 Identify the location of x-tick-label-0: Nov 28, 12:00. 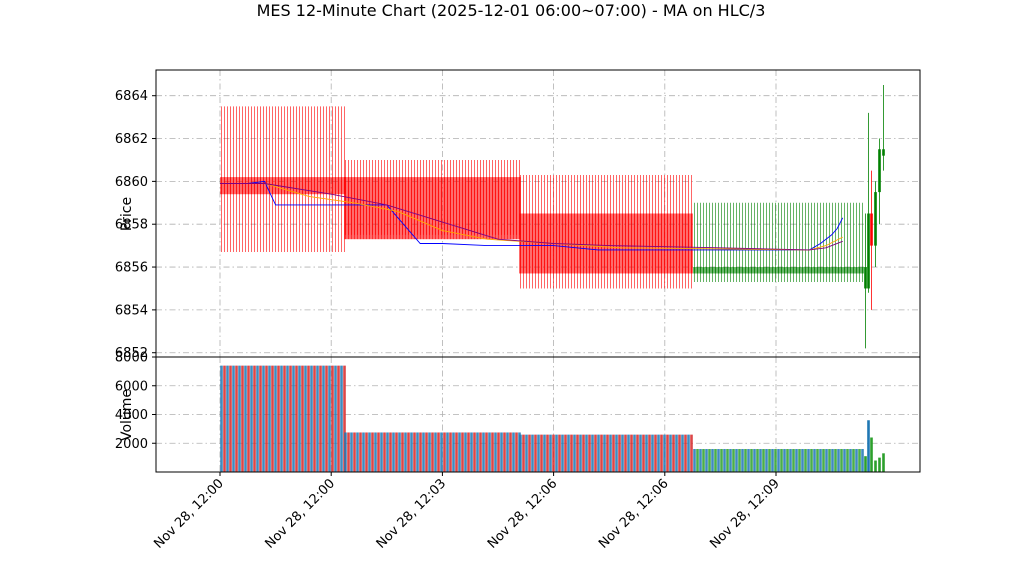
(189, 514).